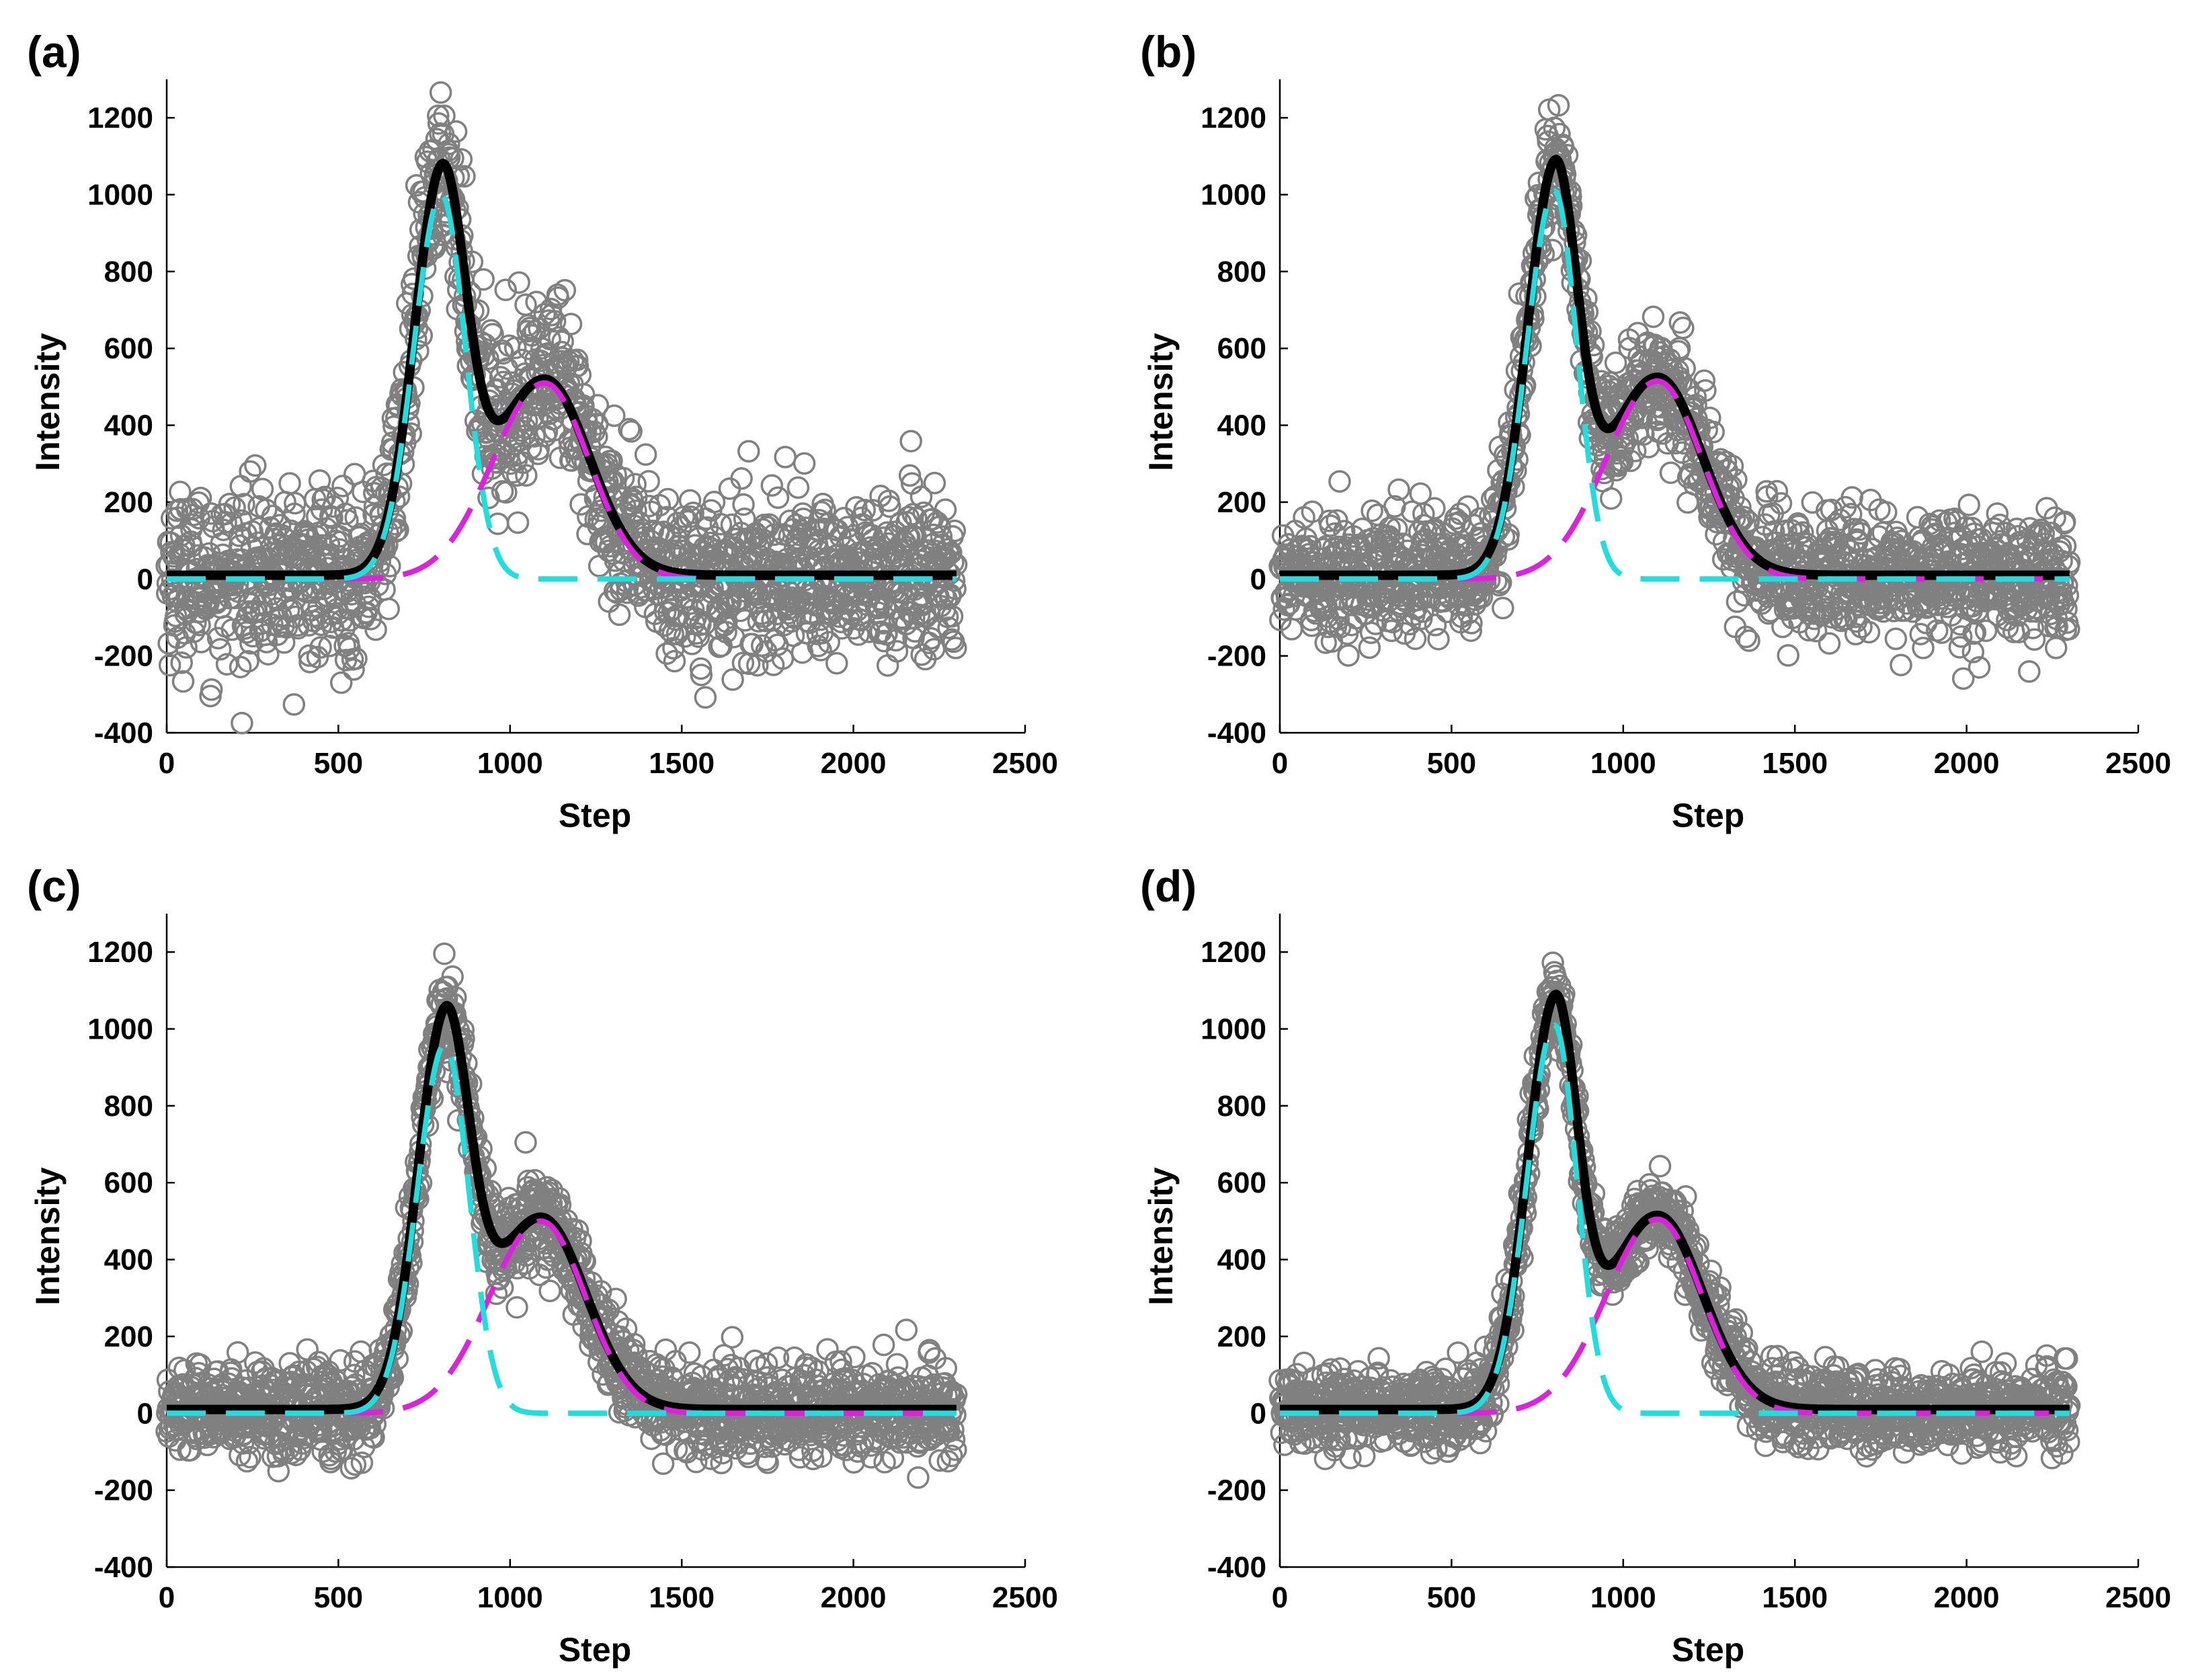  Describe the element at coordinates (120, 1030) in the screenshot. I see `y-tick-label: 1000` at that location.